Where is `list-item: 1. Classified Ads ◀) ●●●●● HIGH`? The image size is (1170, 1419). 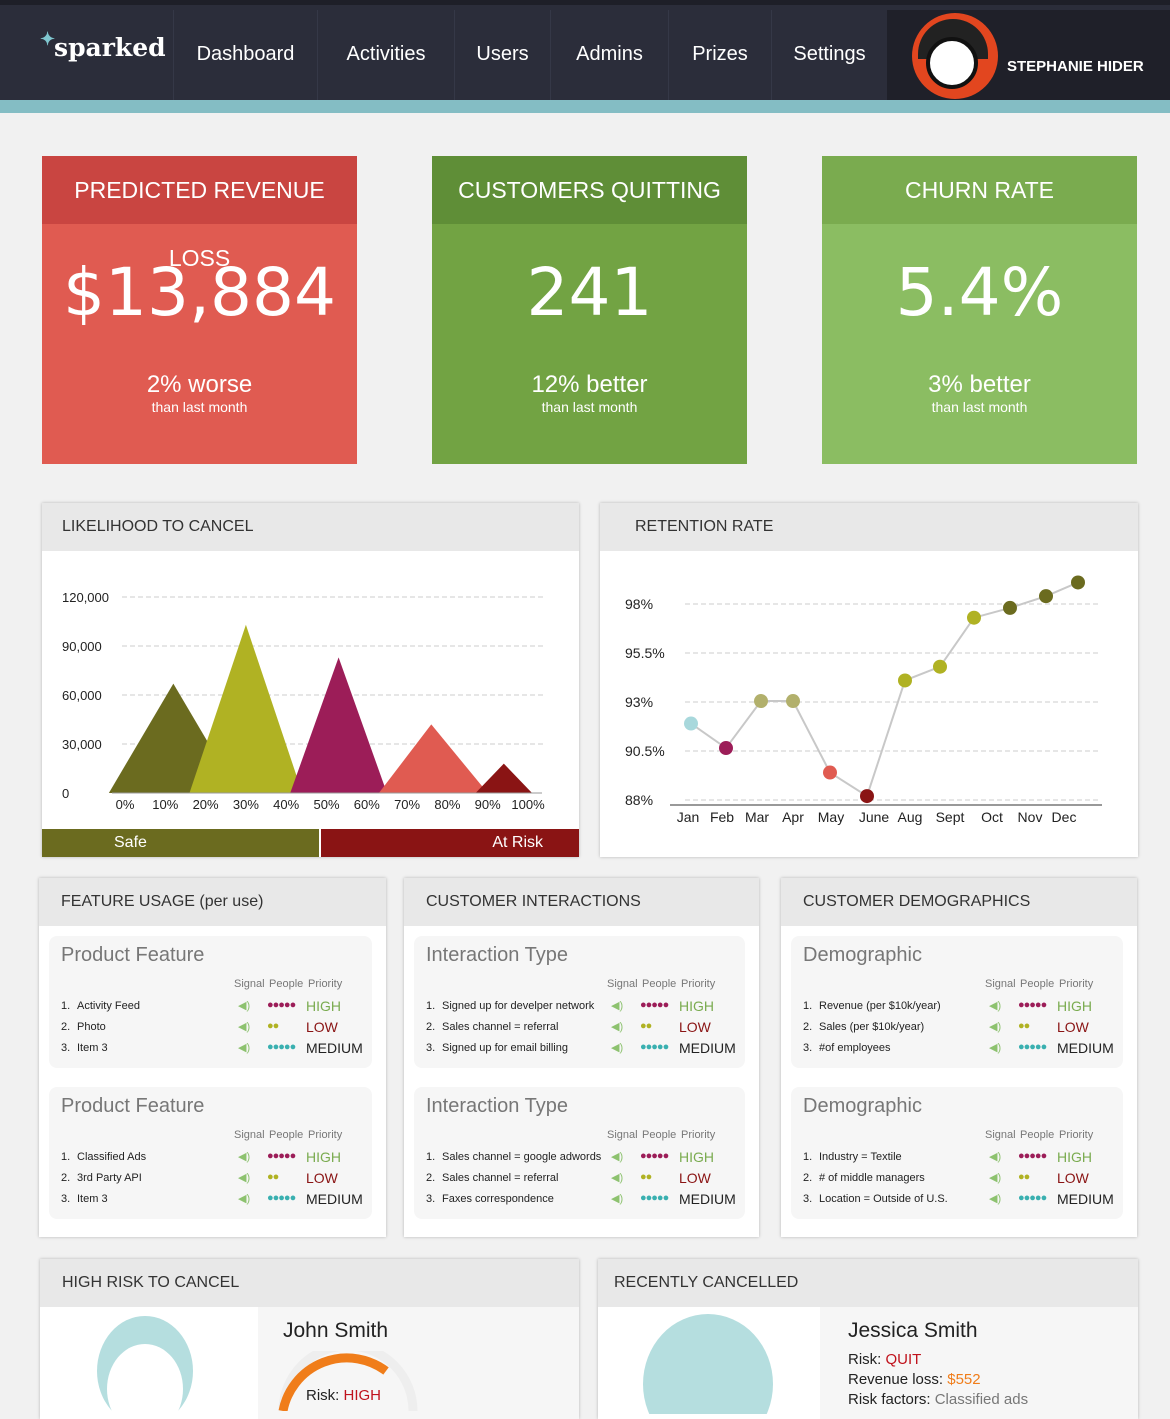 list-item: 1. Classified Ads ◀) ●●●●● HIGH is located at coordinates (210, 1158).